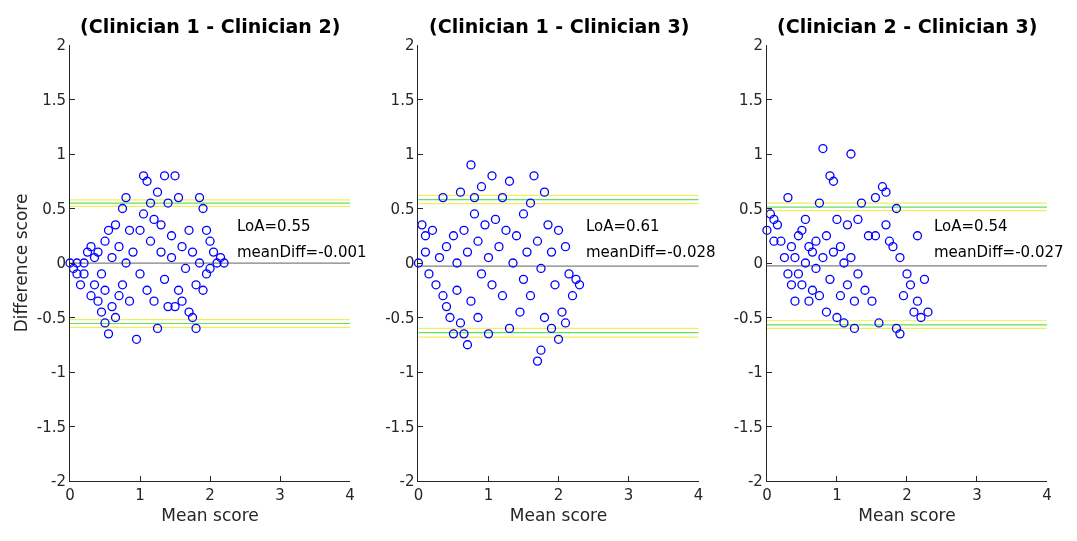  I want to click on chart-title: (Clinician 2 - Clinician 3), so click(907, 26).